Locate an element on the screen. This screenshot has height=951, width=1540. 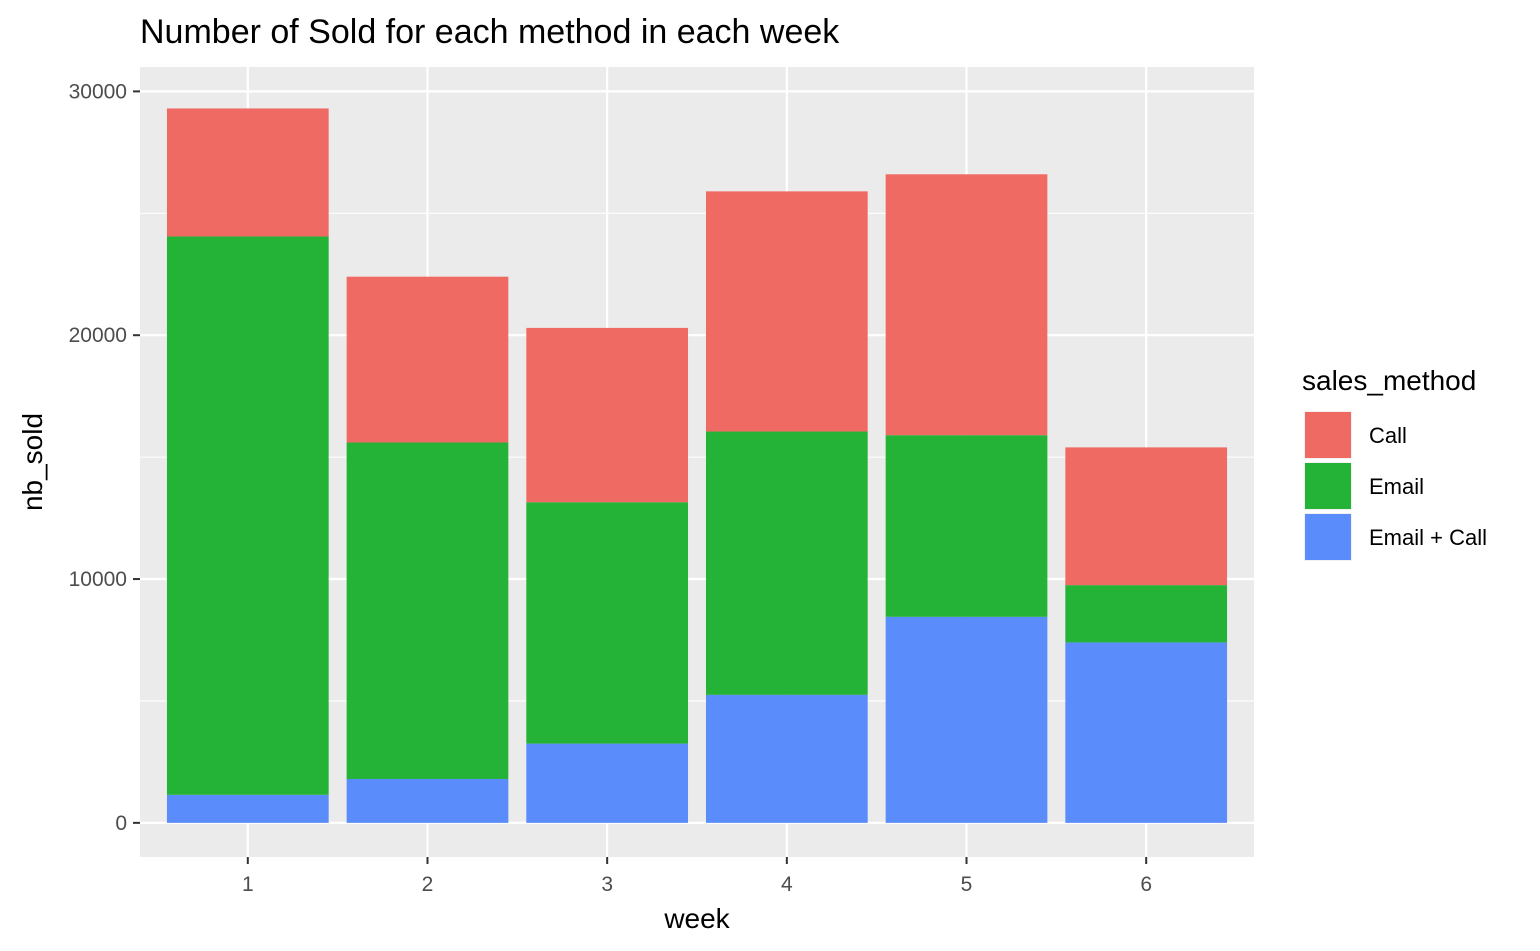
x-tick-label: 2 is located at coordinates (428, 884).